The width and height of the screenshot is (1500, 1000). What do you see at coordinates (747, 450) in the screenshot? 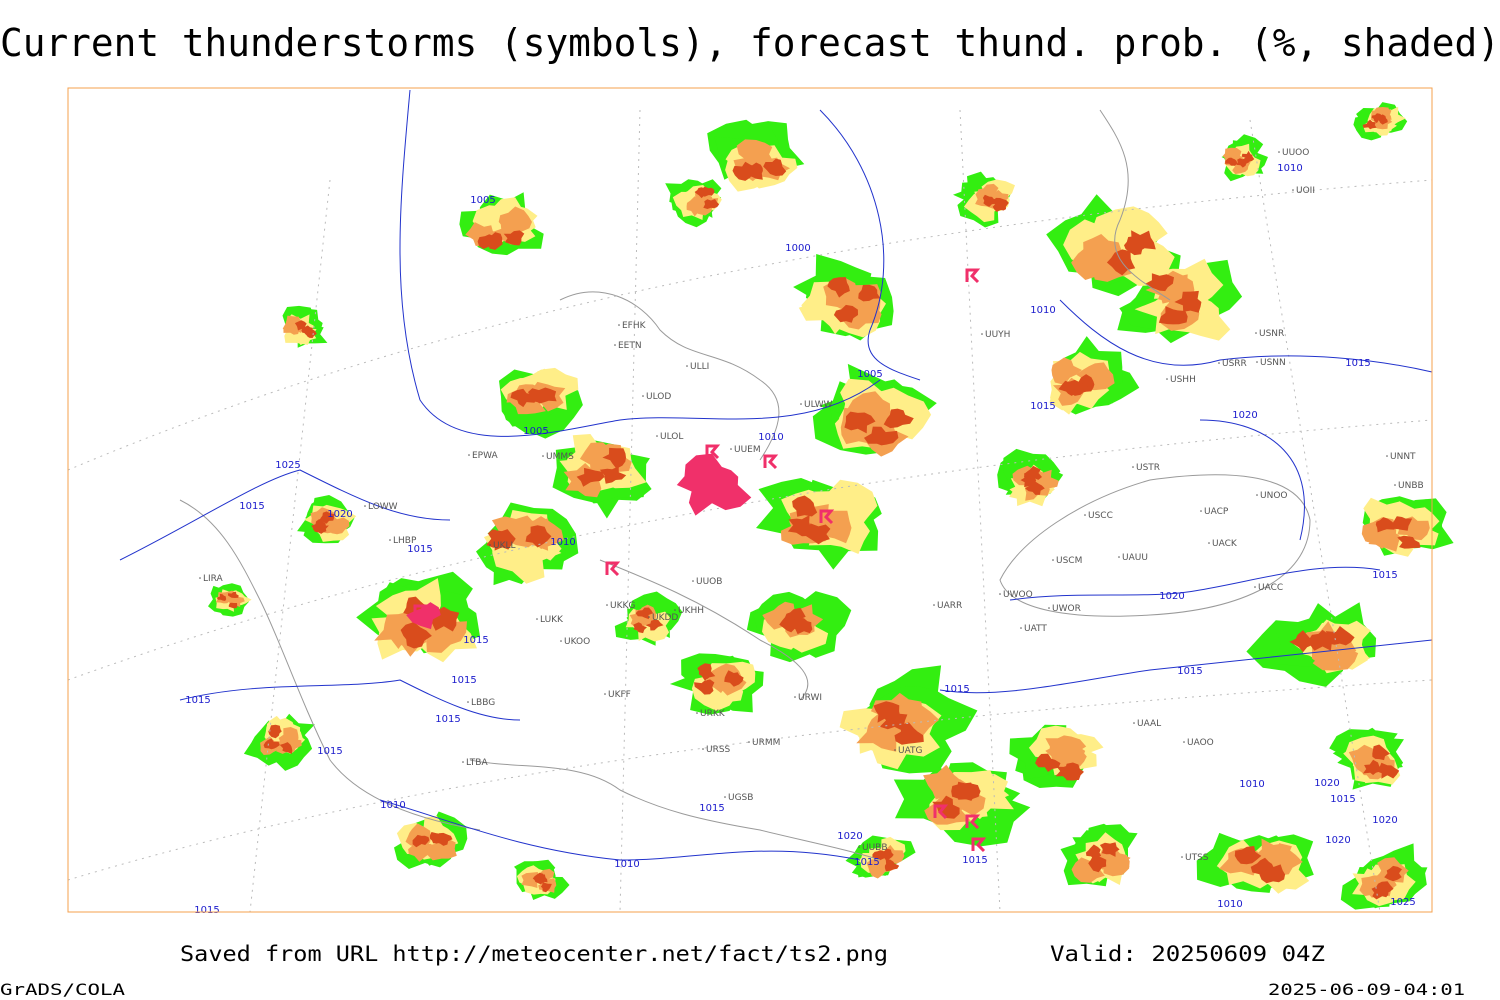
I see `station-label: UUEM` at bounding box center [747, 450].